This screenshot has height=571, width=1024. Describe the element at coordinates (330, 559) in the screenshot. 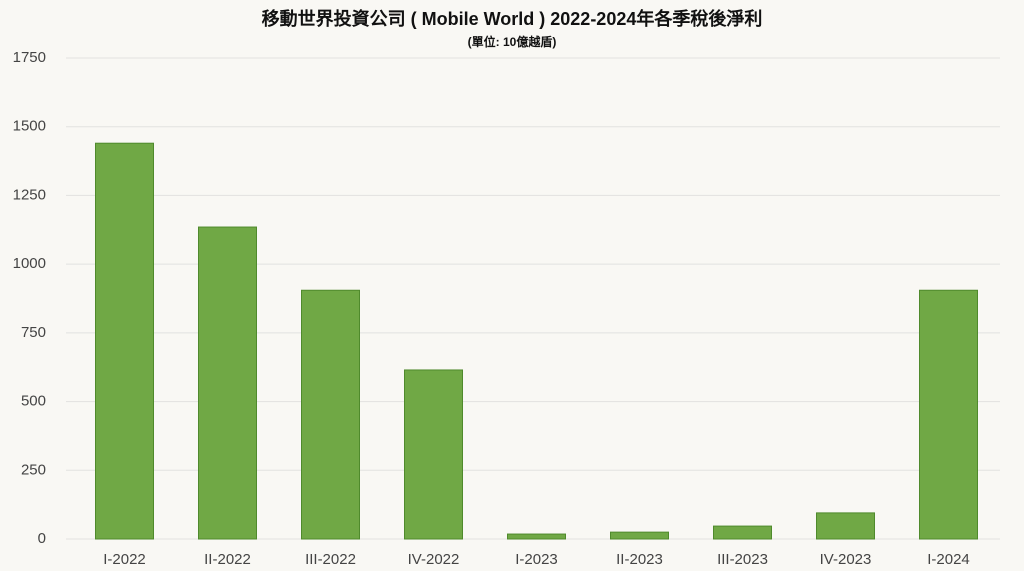

I see `x-tick-label: III-2022` at that location.